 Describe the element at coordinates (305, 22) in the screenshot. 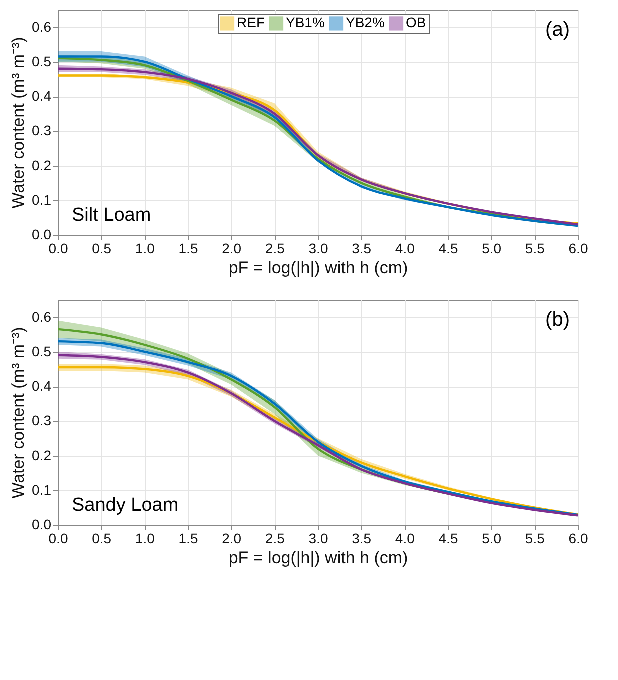

I see `legend-label: YB1%` at that location.